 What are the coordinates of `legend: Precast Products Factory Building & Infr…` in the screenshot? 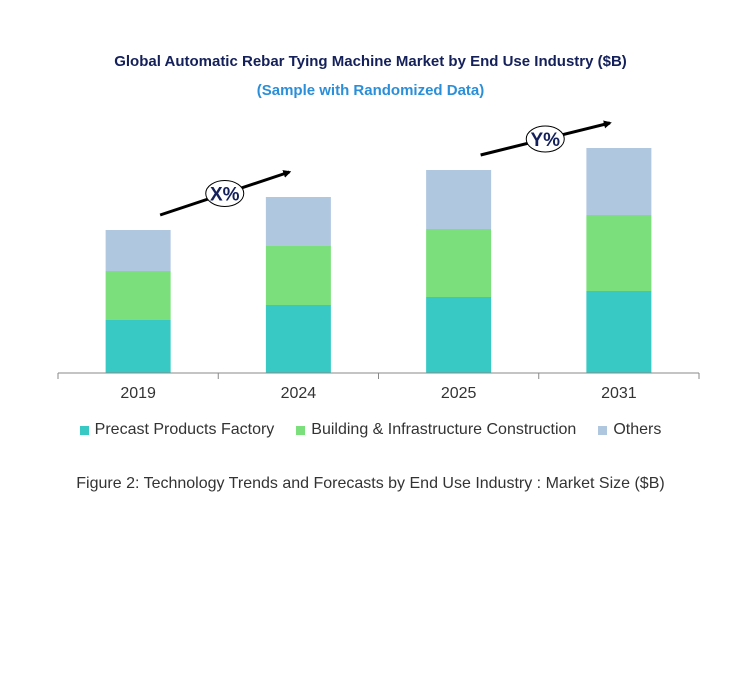 It's located at (370, 430).